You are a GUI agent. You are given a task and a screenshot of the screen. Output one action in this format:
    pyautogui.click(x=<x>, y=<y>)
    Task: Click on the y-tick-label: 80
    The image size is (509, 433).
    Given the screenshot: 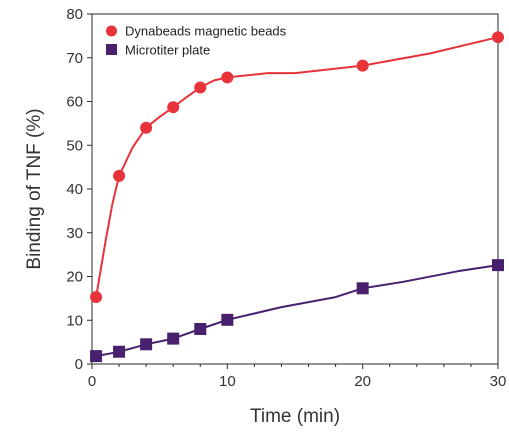 What is the action you would take?
    pyautogui.click(x=74, y=14)
    